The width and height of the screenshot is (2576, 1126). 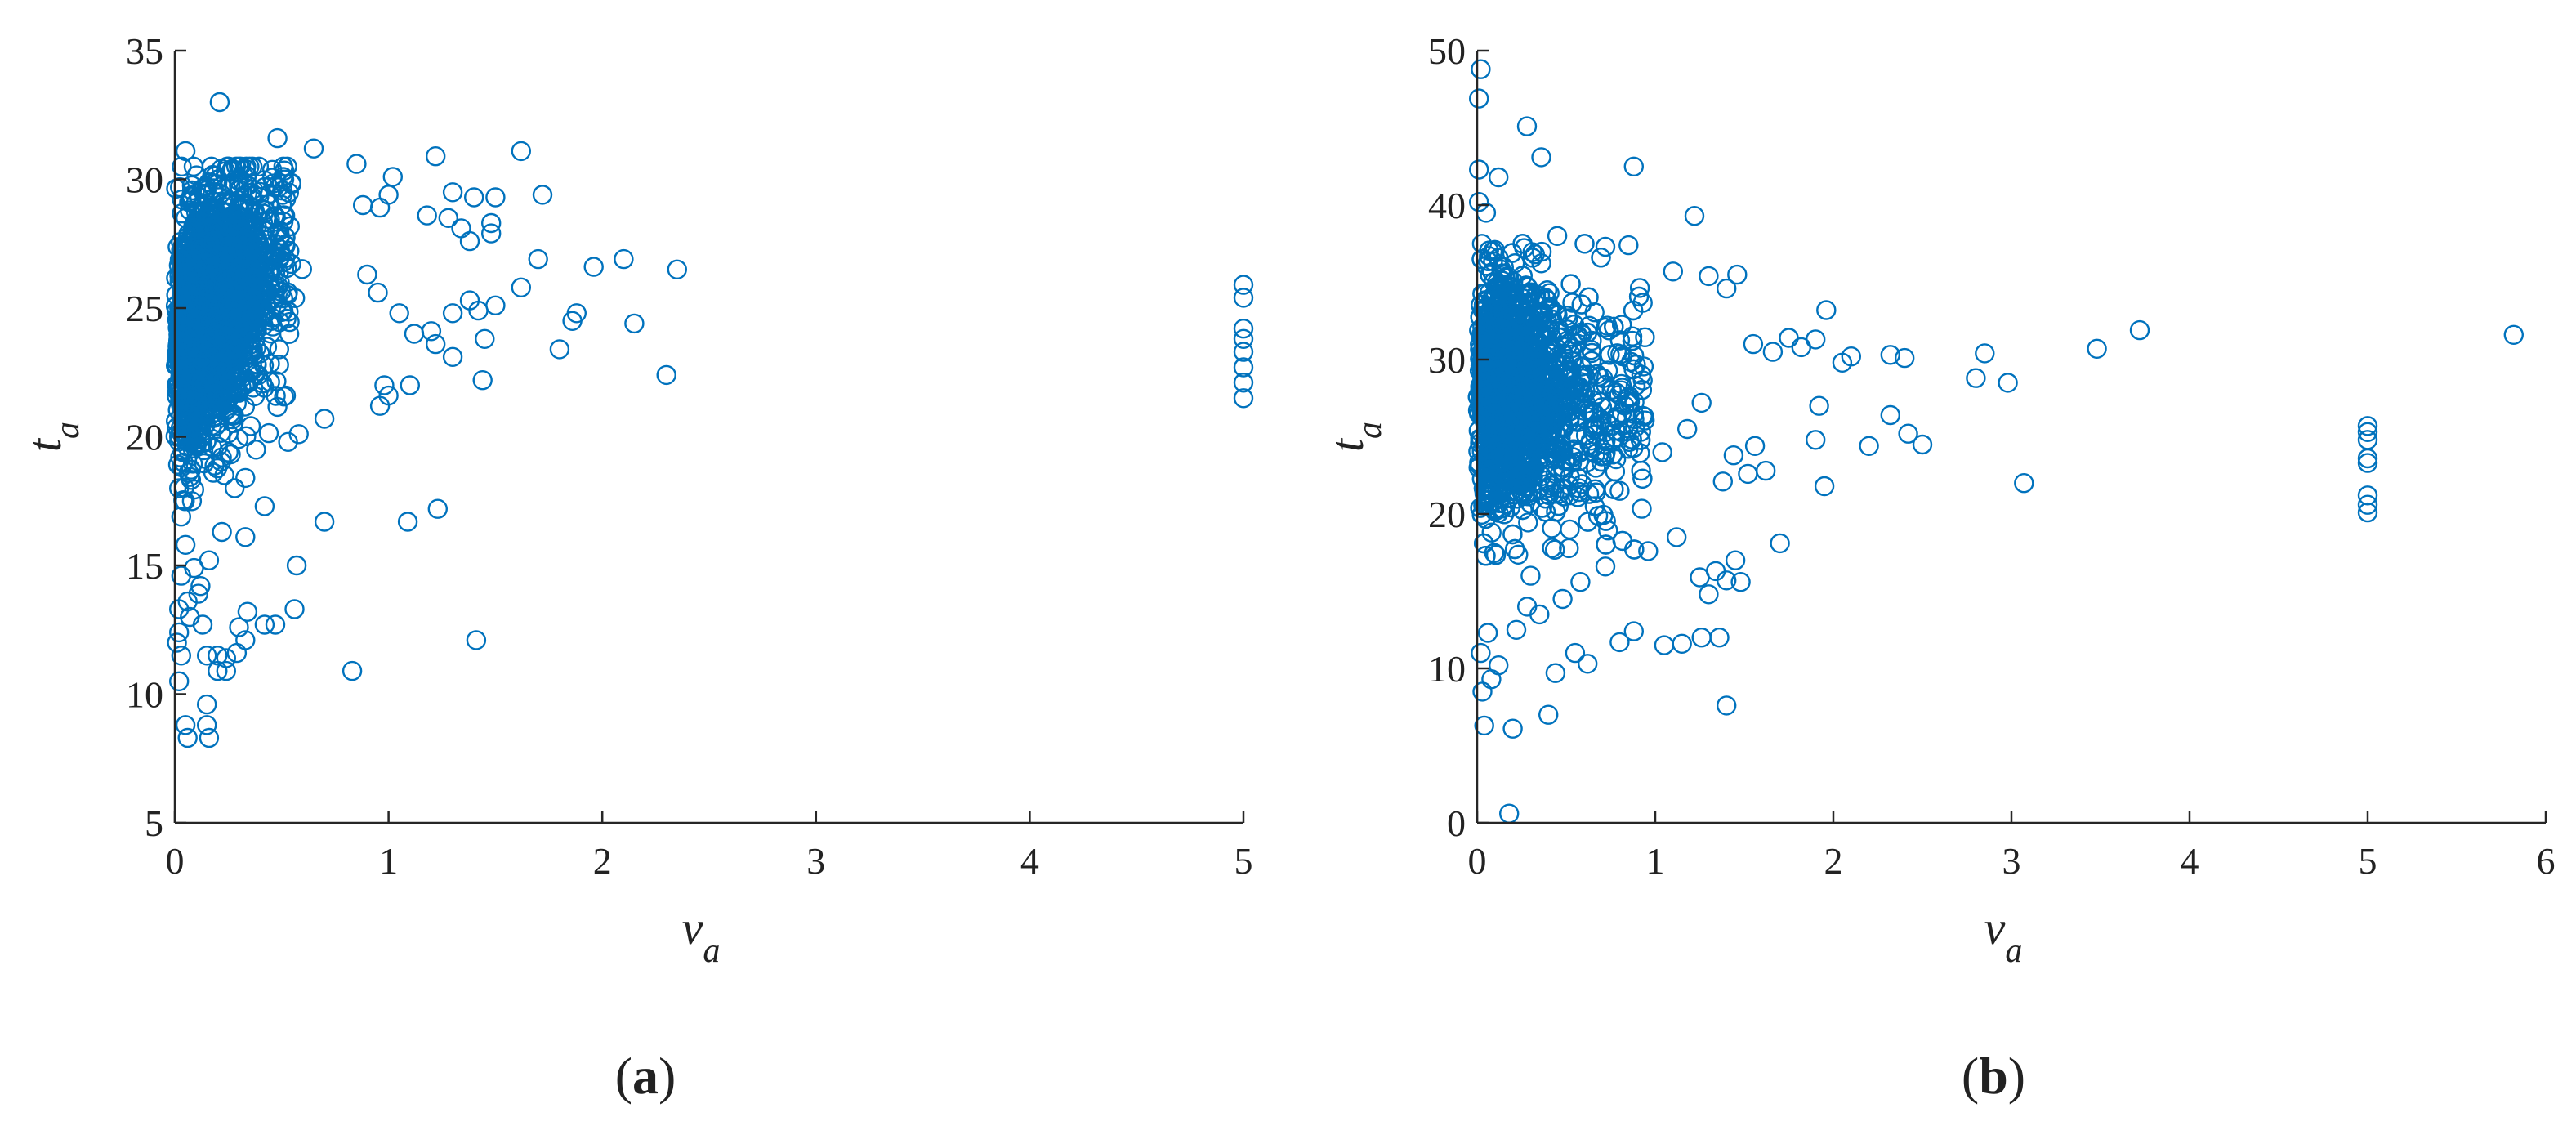 What do you see at coordinates (816, 861) in the screenshot?
I see `x-tick-label: 3` at bounding box center [816, 861].